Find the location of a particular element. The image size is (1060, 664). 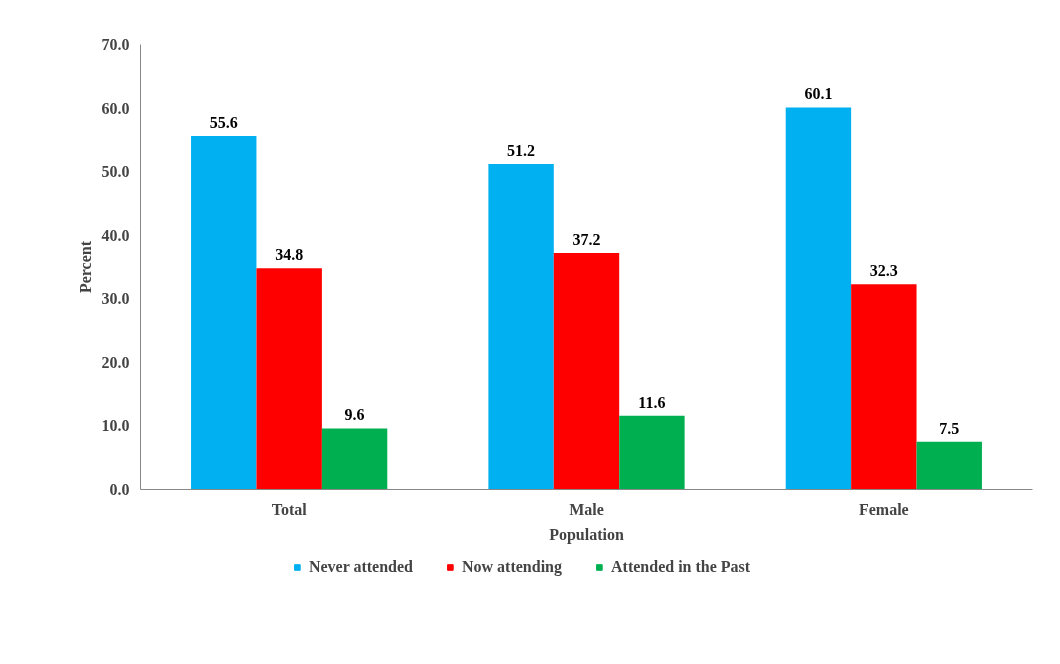

y-tick-label: 60.0 is located at coordinates (115, 108).